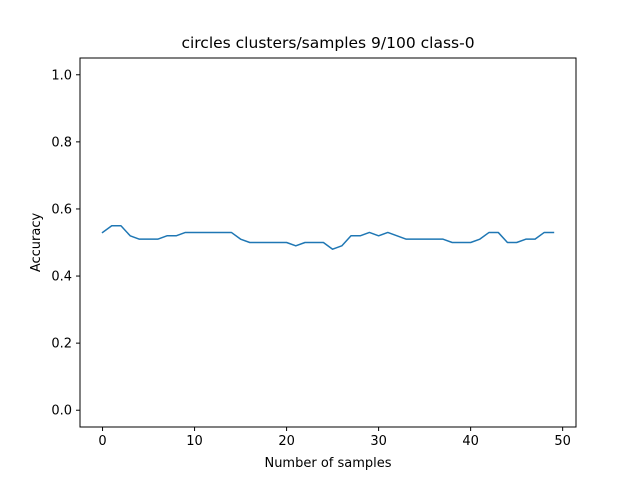 The width and height of the screenshot is (640, 480). Describe the element at coordinates (36, 243) in the screenshot. I see `y-axis-label: Accuracy` at that location.